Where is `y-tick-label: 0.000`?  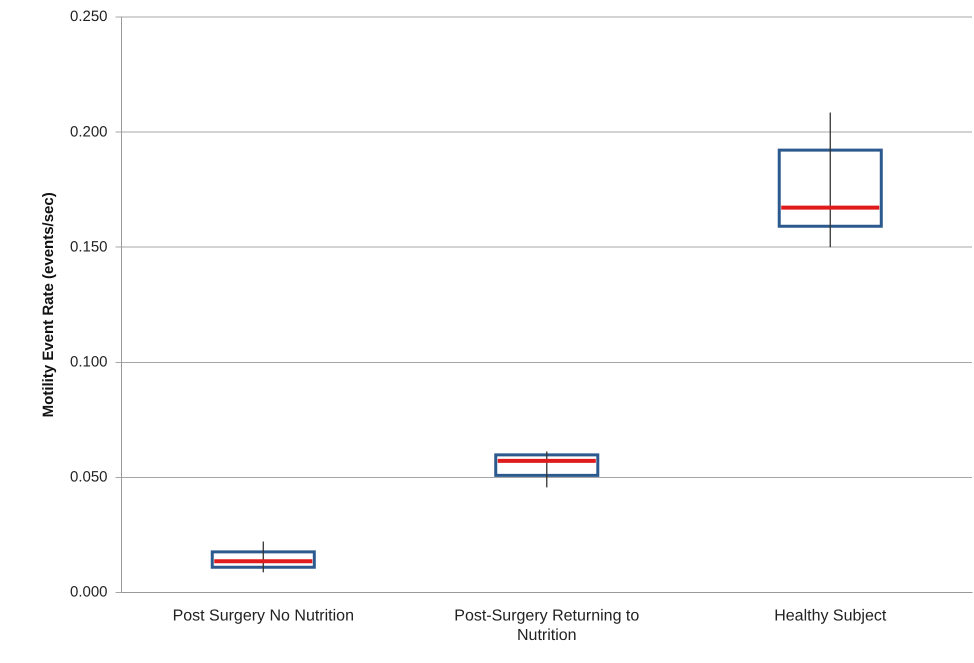 y-tick-label: 0.000 is located at coordinates (89, 592).